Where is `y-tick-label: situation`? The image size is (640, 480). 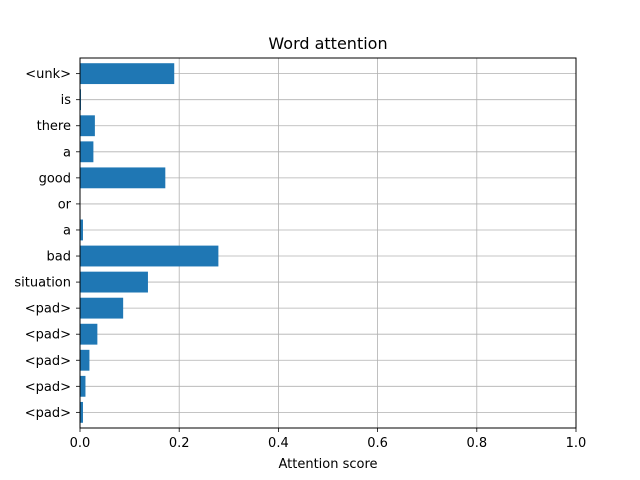 y-tick-label: situation is located at coordinates (42, 283).